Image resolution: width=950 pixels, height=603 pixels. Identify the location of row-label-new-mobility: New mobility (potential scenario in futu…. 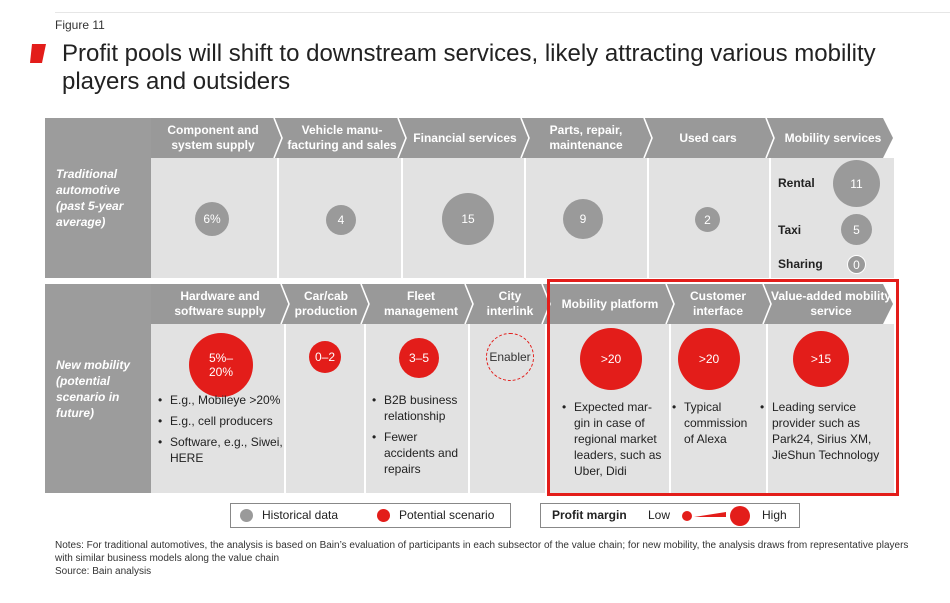
(98, 388).